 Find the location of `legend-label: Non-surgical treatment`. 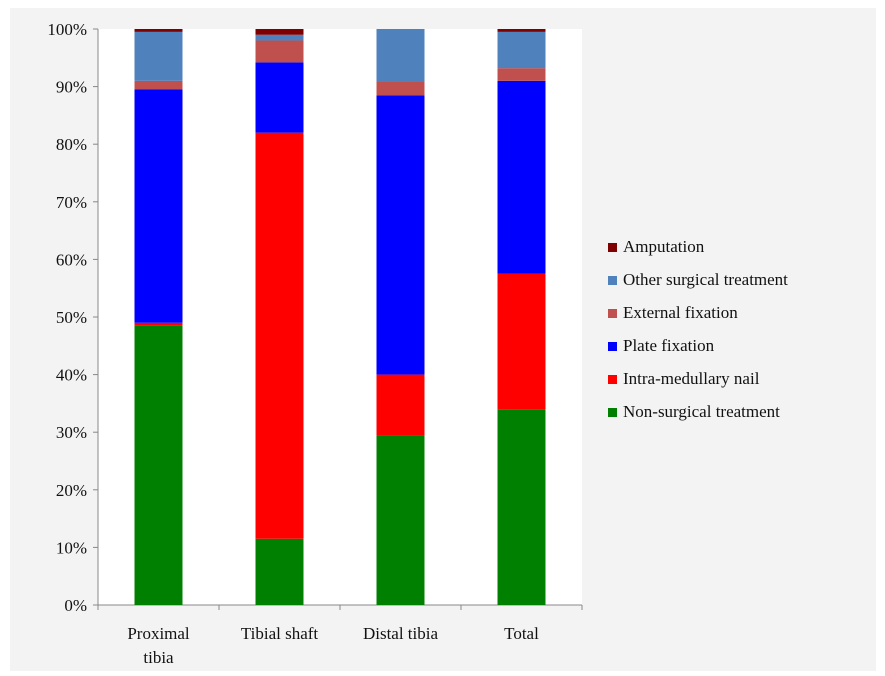

legend-label: Non-surgical treatment is located at coordinates (701, 411).